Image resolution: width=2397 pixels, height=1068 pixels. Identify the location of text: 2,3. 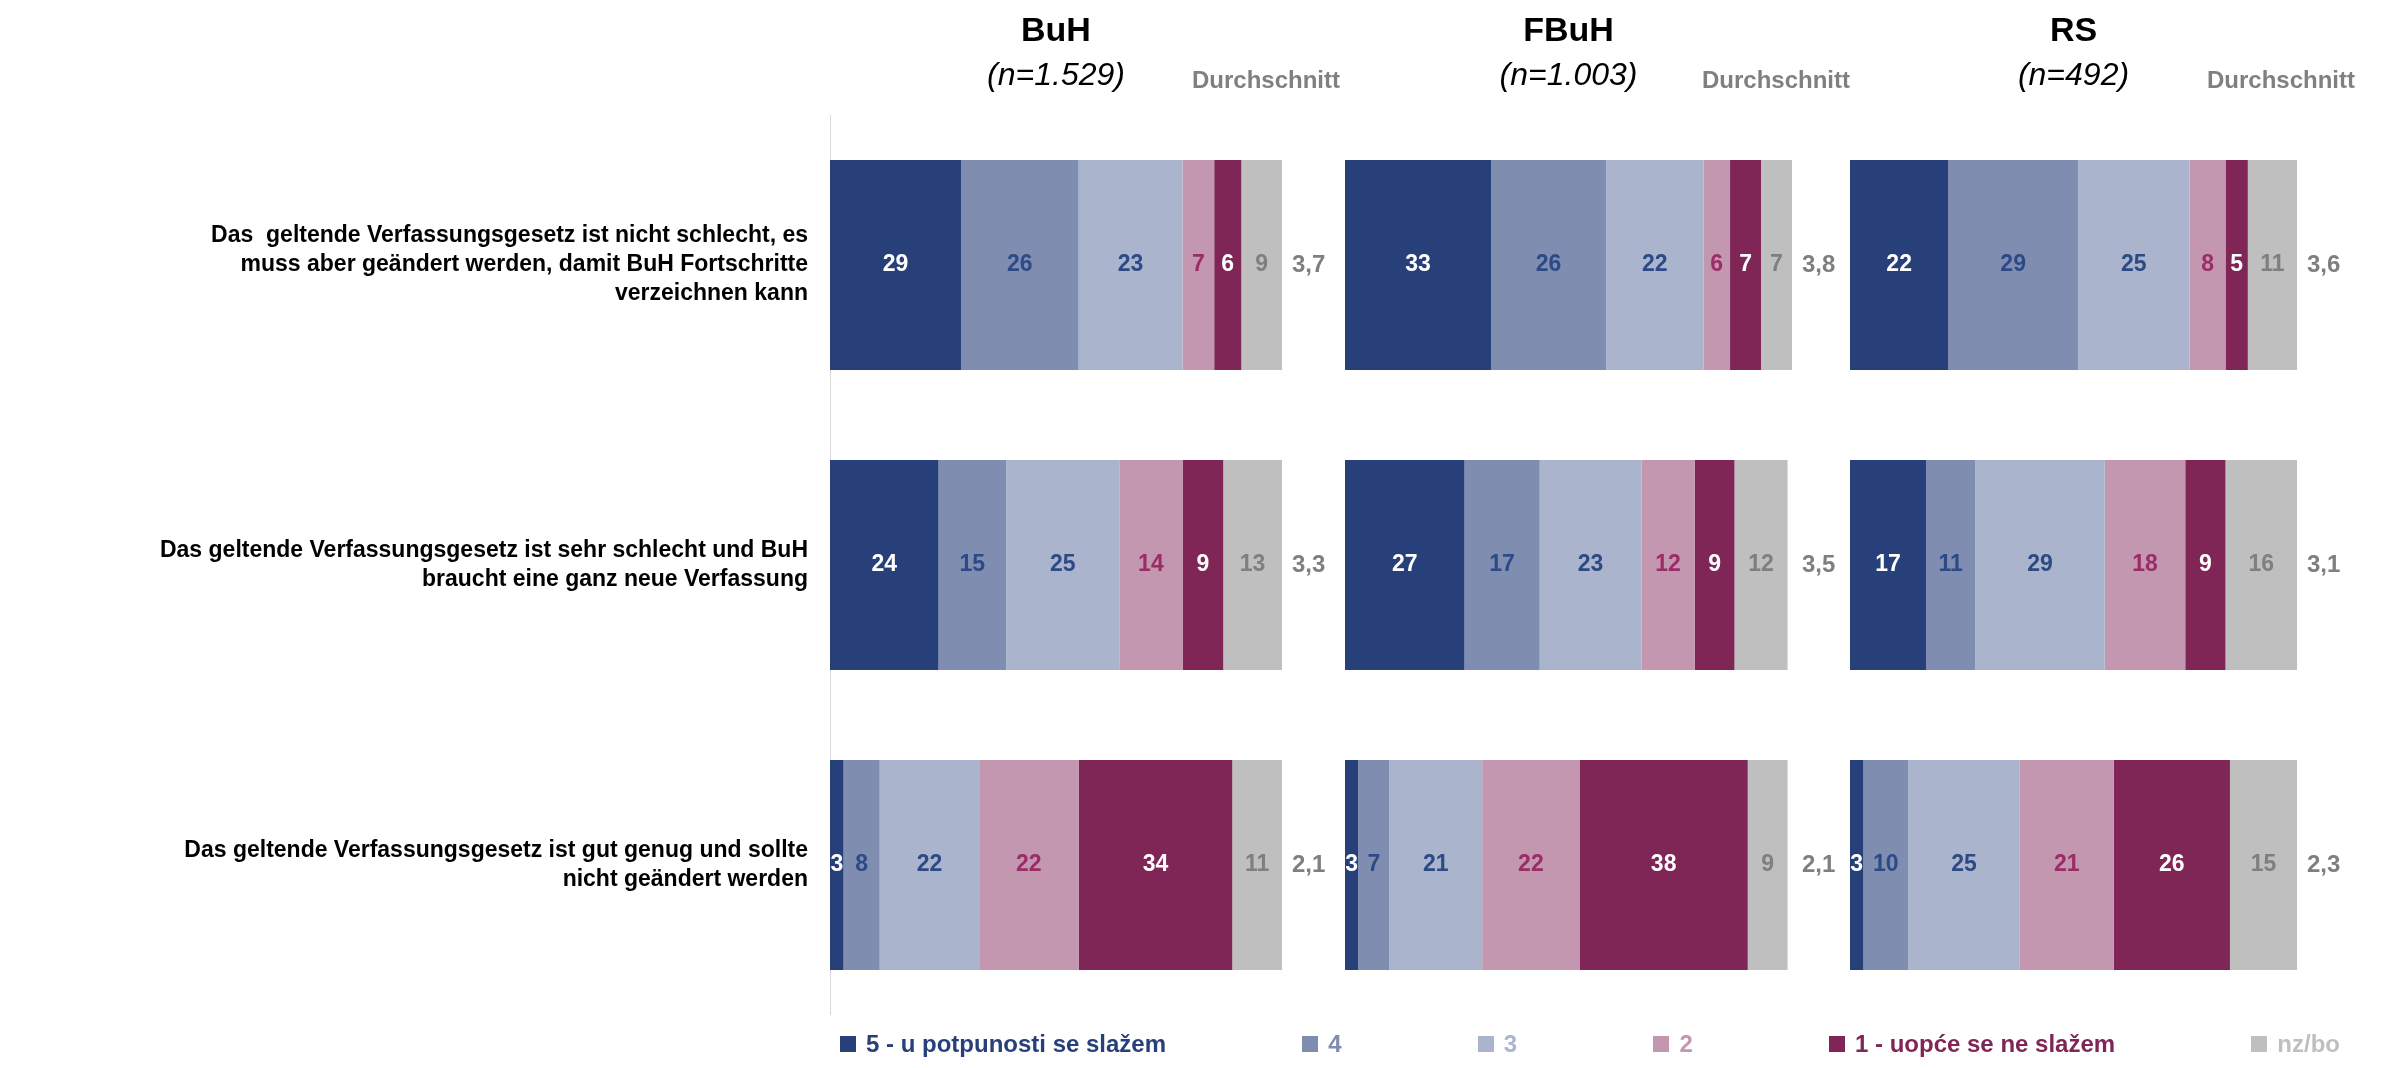
(2324, 863).